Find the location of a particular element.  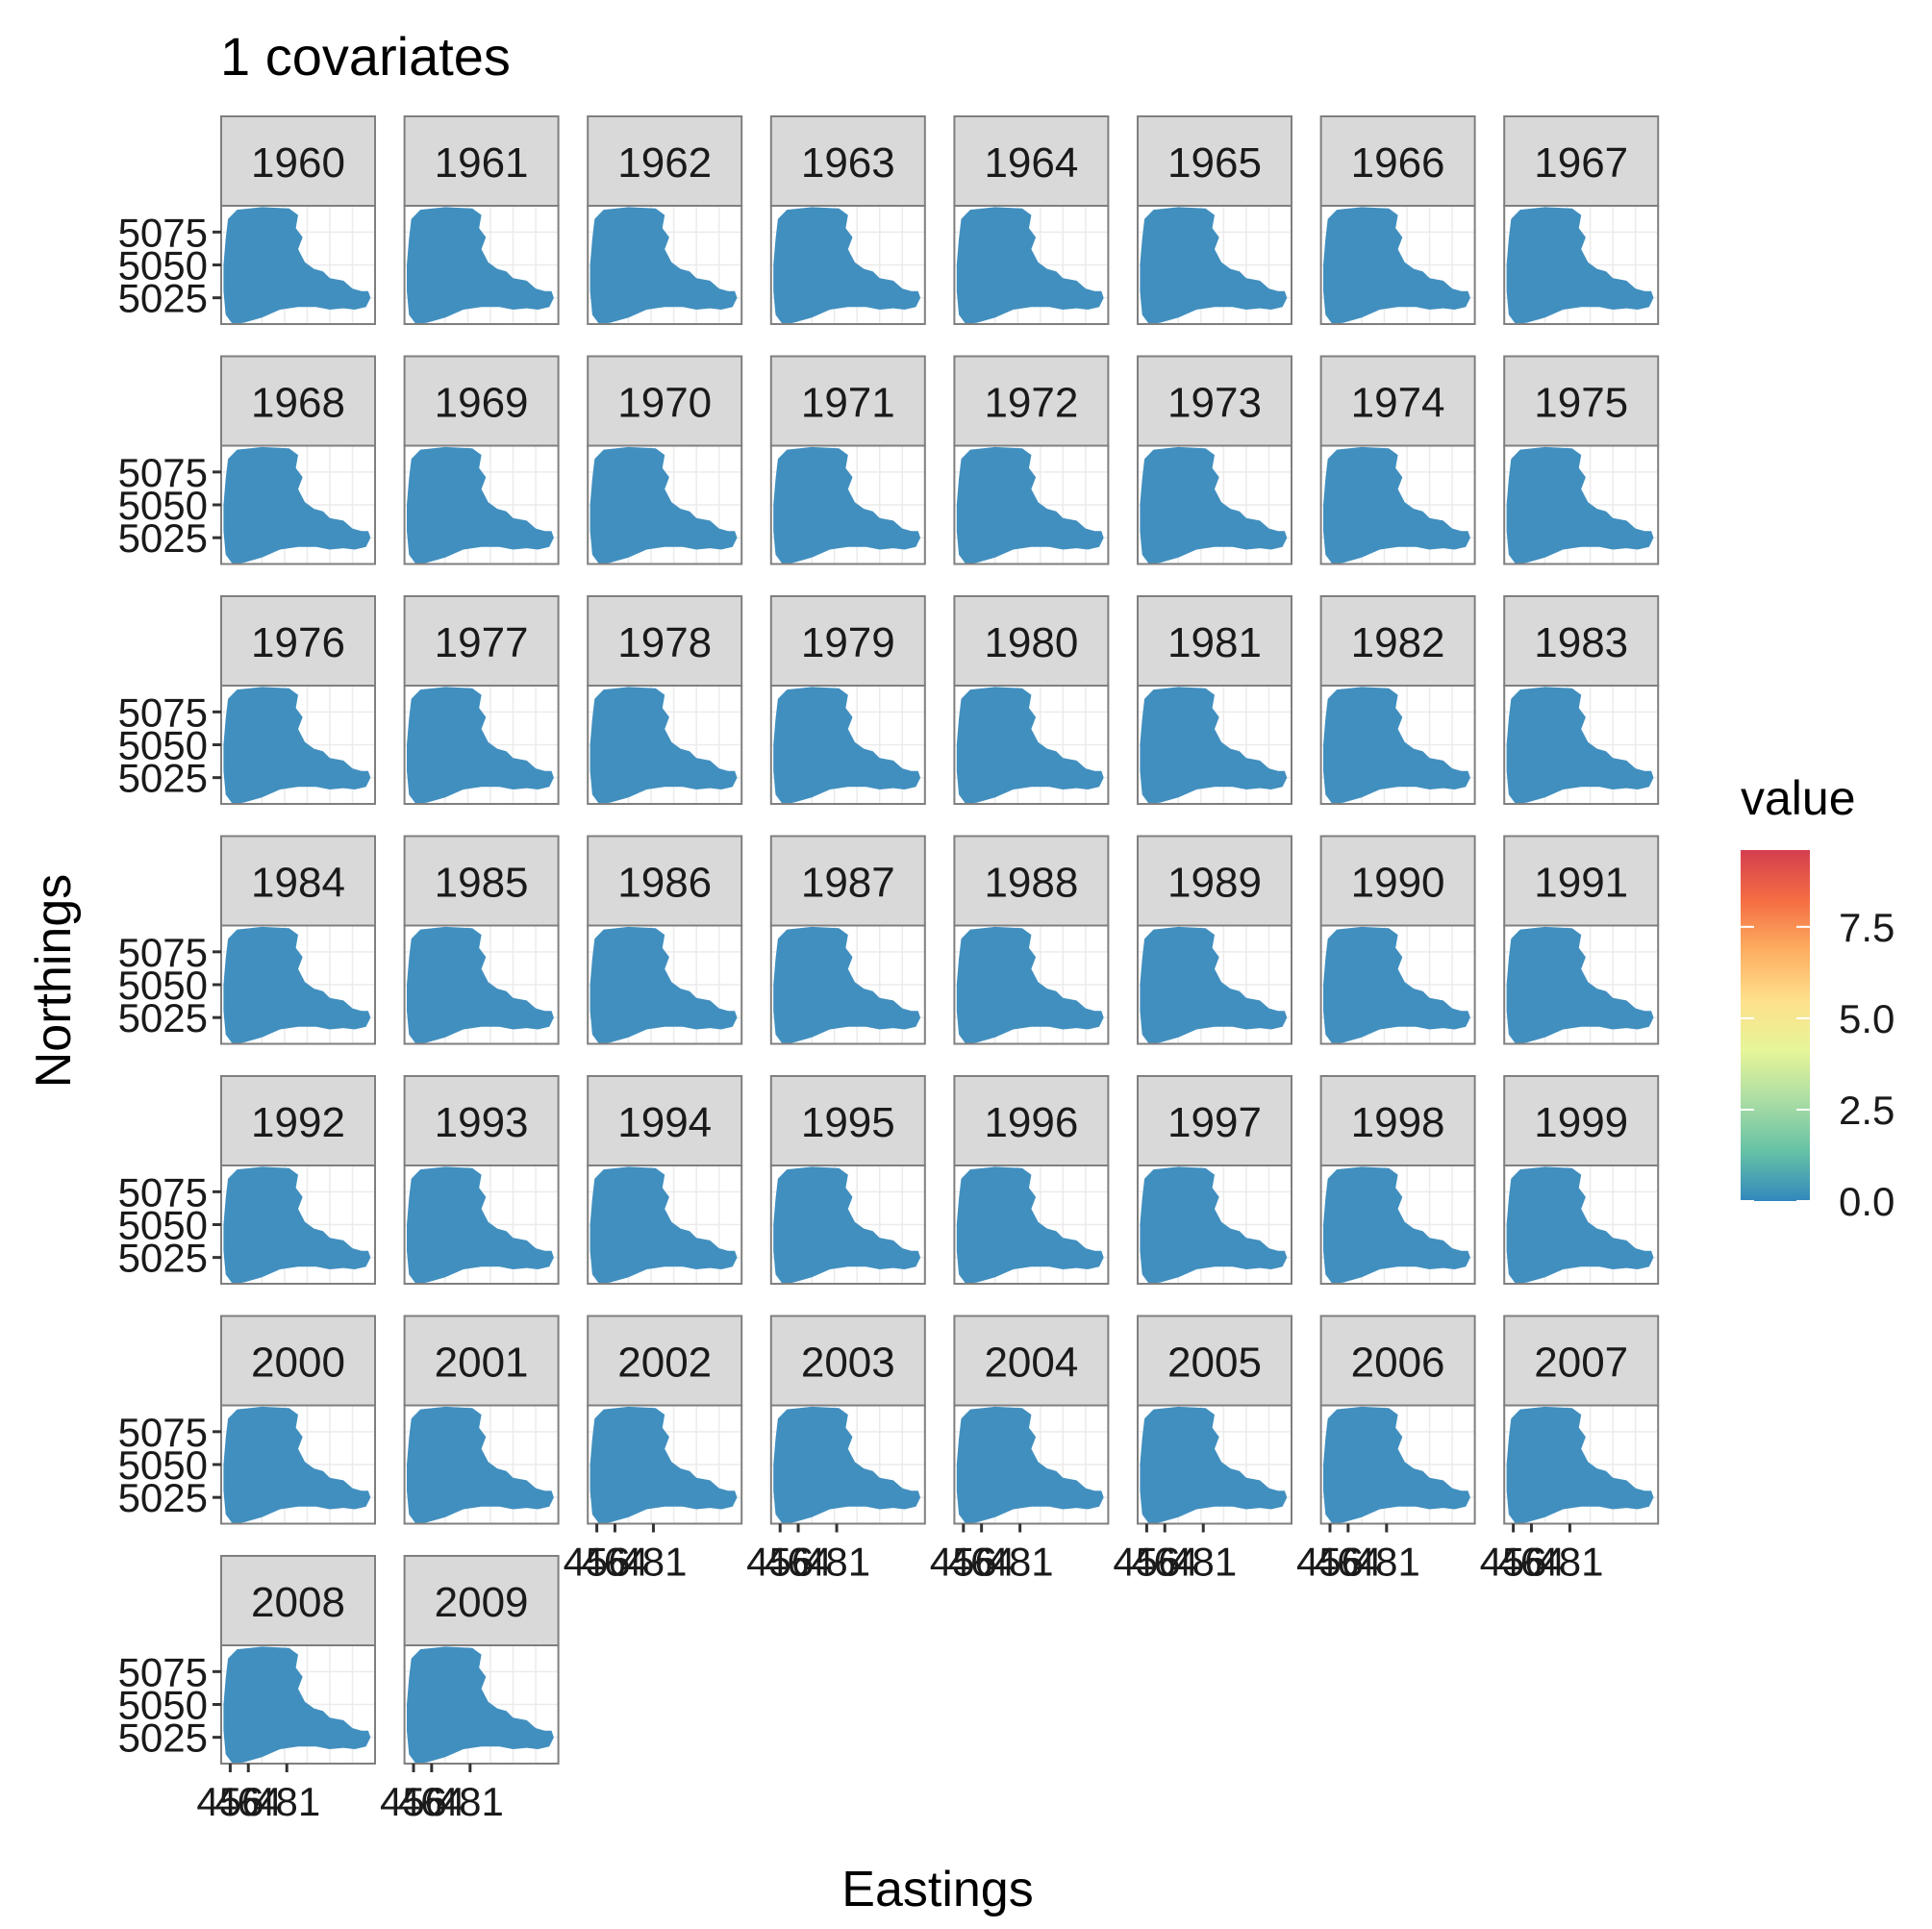

facet-label: 2004 is located at coordinates (1031, 1363).